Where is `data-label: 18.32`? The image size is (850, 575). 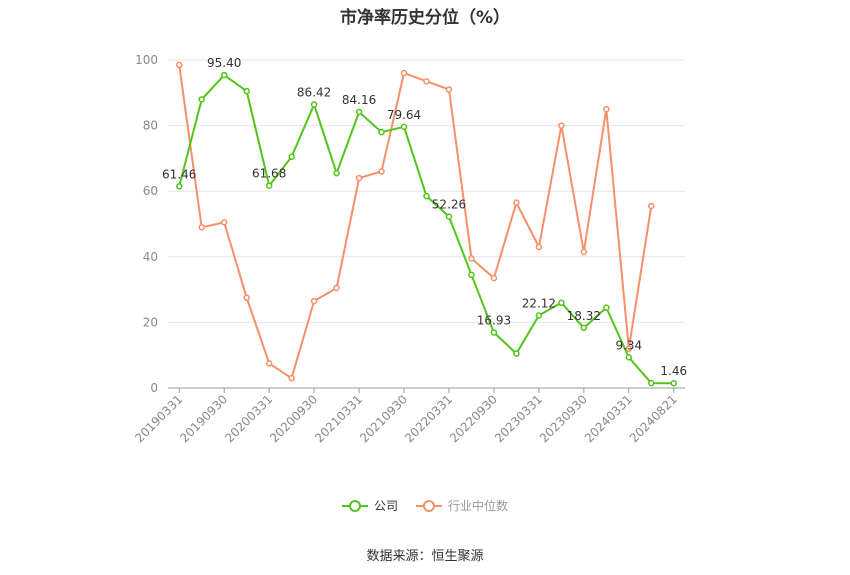
data-label: 18.32 is located at coordinates (584, 316).